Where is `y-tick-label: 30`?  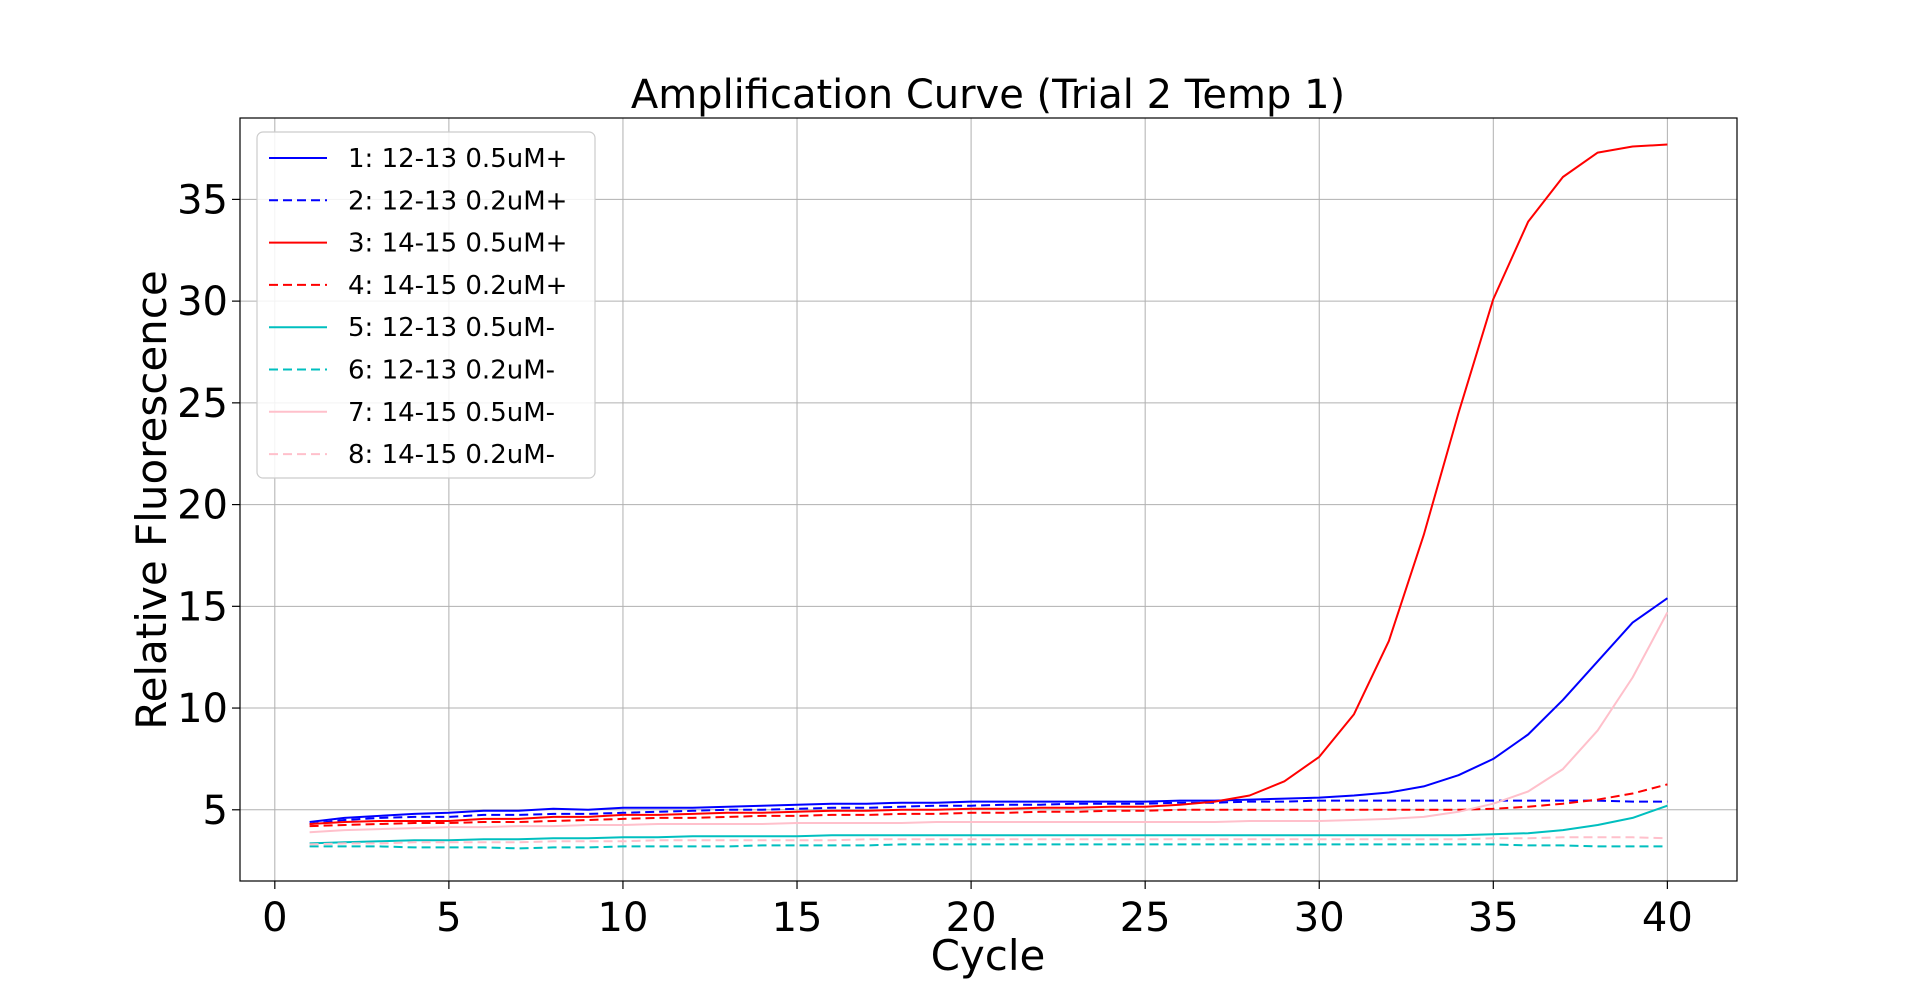
y-tick-label: 30 is located at coordinates (202, 302).